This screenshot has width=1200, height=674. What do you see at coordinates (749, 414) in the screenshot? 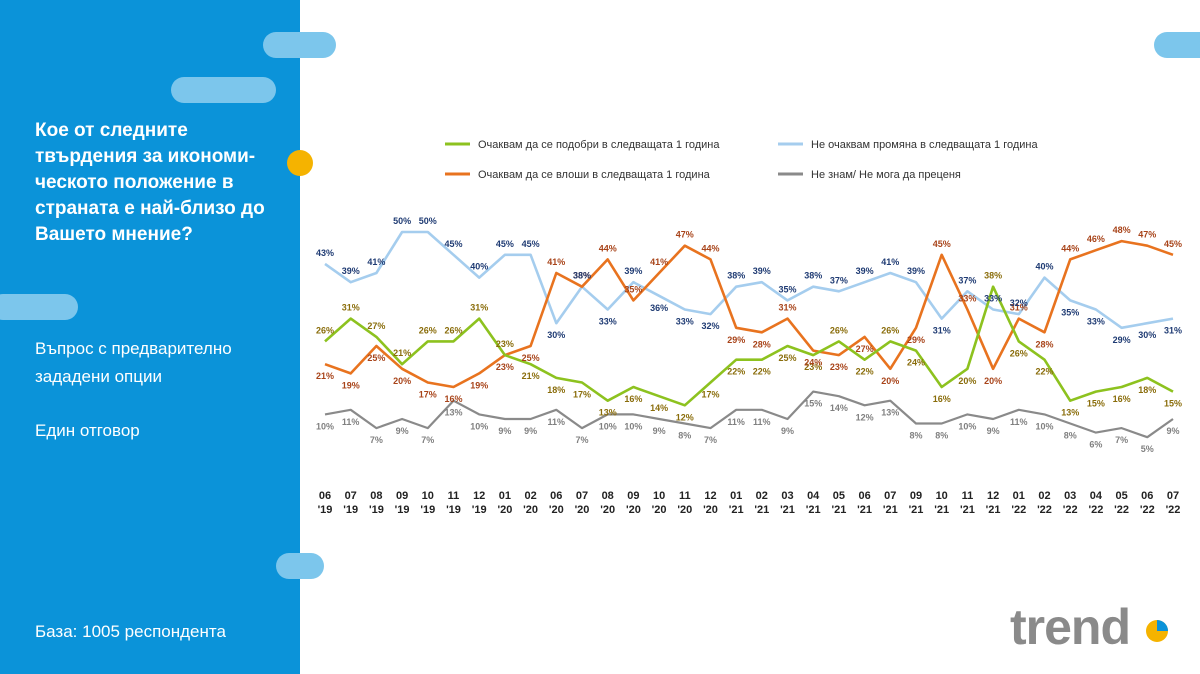
I see `series-line` at bounding box center [749, 414].